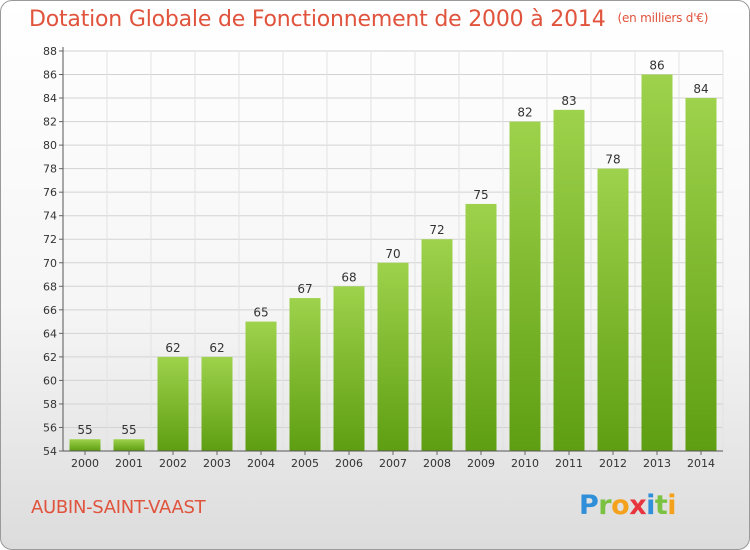 The height and width of the screenshot is (550, 750). I want to click on y-tick-label: 82, so click(50, 122).